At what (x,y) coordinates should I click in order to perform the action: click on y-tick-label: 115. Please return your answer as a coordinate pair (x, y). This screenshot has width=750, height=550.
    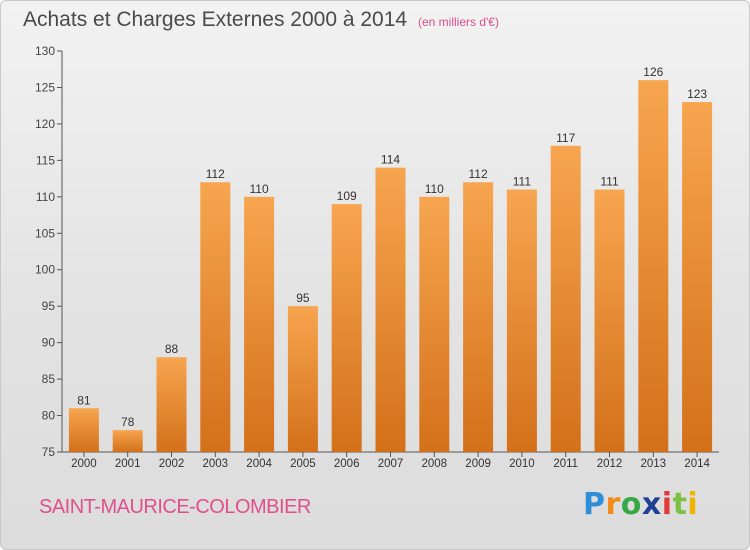
    Looking at the image, I should click on (45, 160).